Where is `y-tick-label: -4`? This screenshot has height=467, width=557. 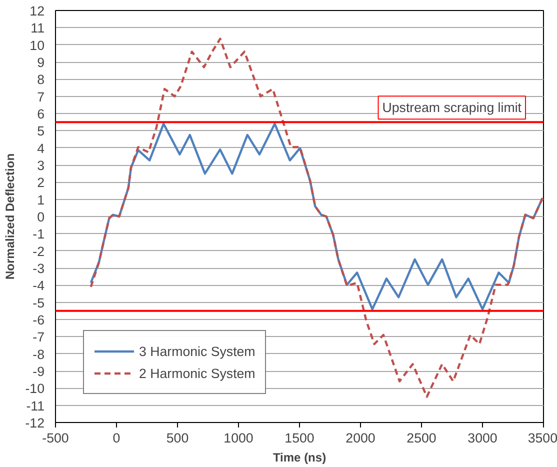 y-tick-label: -4 is located at coordinates (39, 286).